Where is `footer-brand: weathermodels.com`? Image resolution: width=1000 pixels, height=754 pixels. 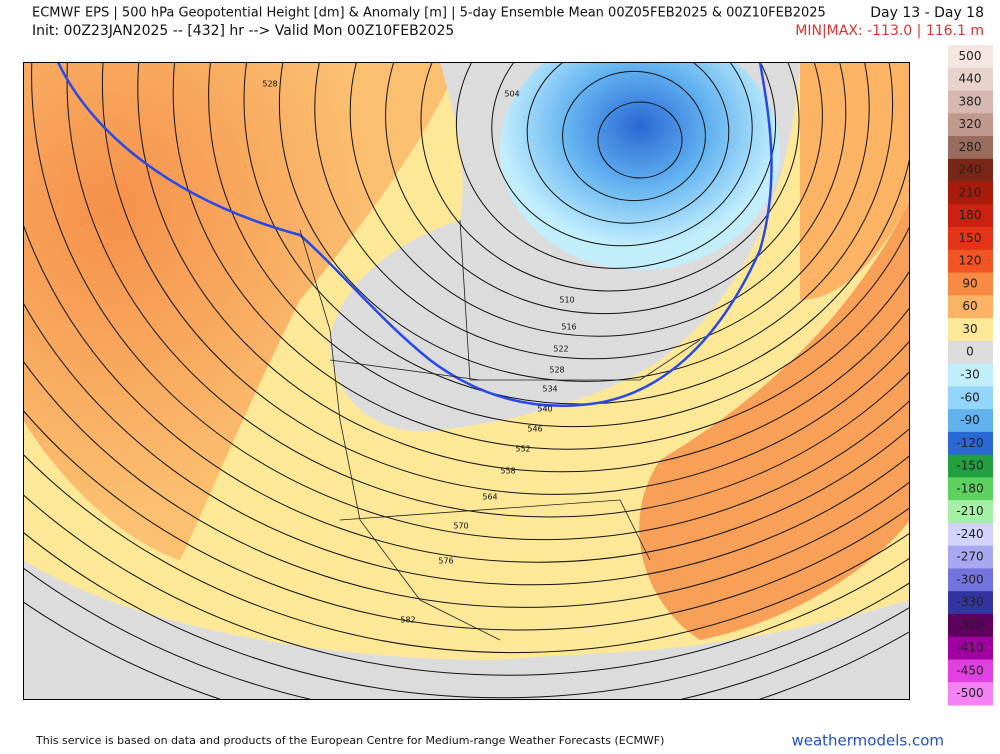
footer-brand: weathermodels.com is located at coordinates (867, 741).